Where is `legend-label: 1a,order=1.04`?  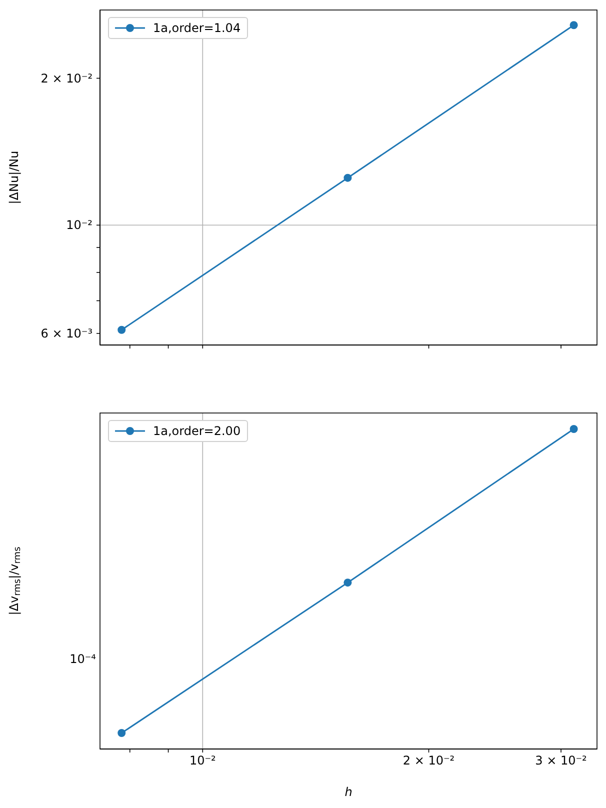 legend-label: 1a,order=1.04 is located at coordinates (197, 28).